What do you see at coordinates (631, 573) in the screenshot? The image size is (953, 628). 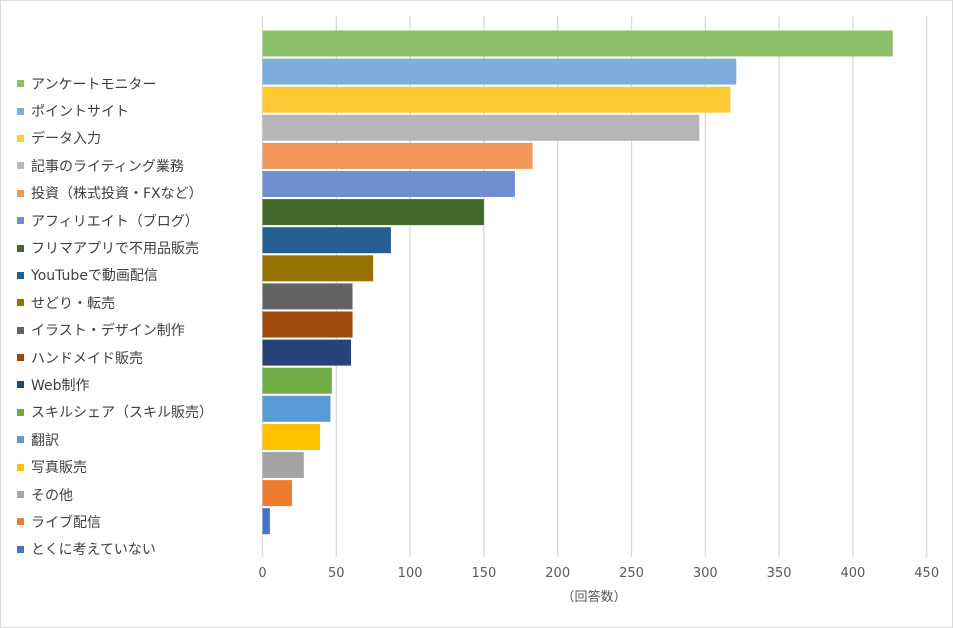 I see `x-tick-label: 250` at bounding box center [631, 573].